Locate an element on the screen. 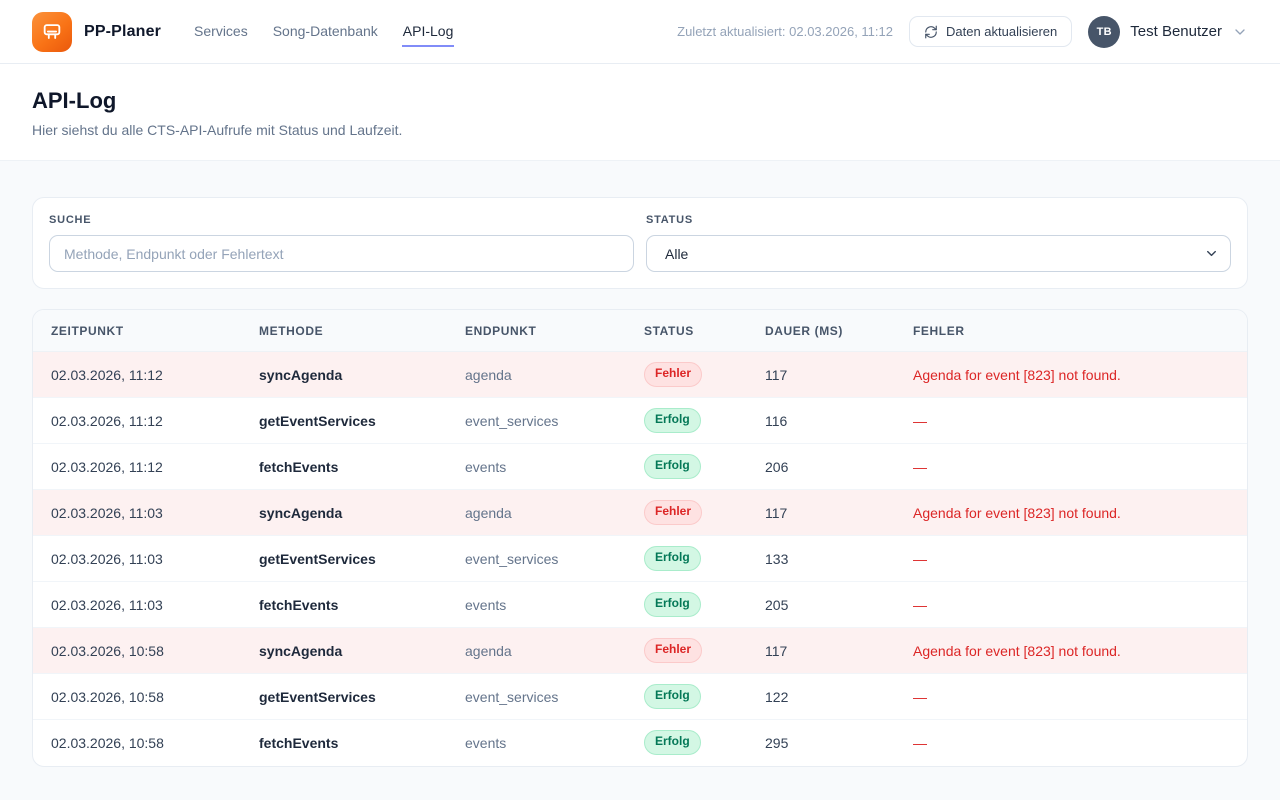 Image resolution: width=1280 pixels, height=800 pixels. nav-item-services: Services is located at coordinates (221, 30).